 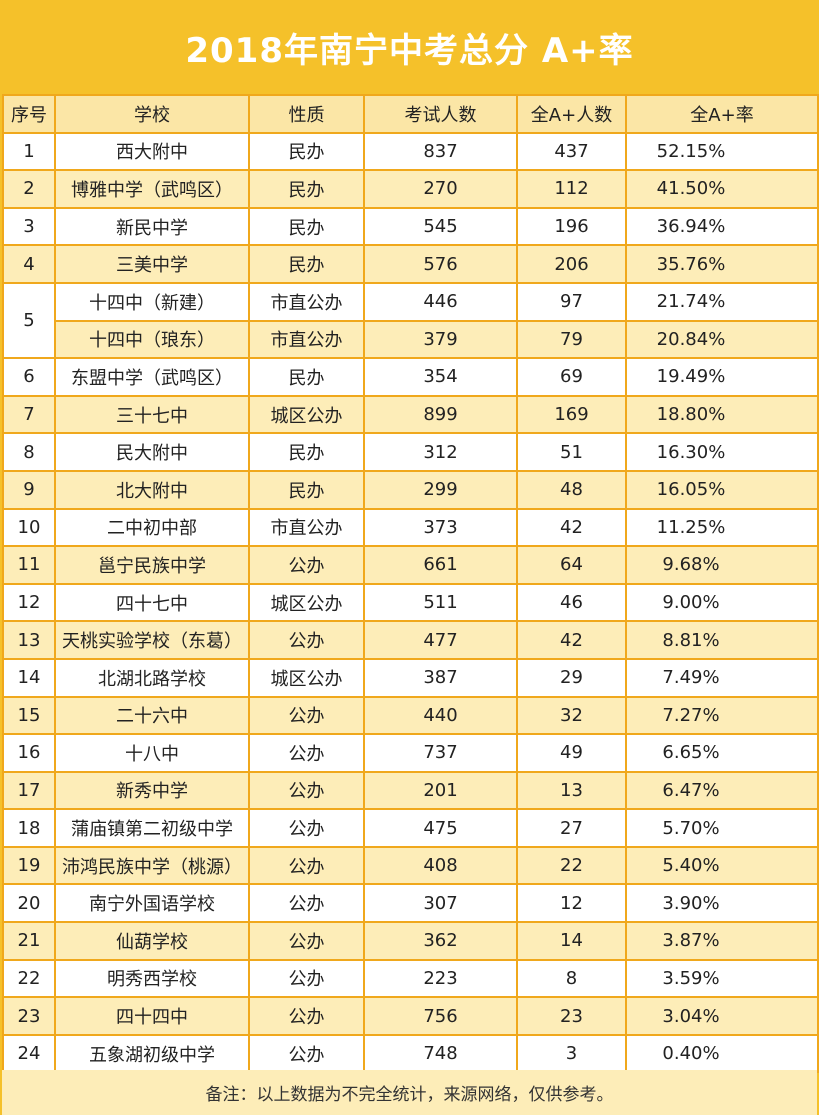 I want to click on exam-count-cell: 576, so click(x=440, y=264).